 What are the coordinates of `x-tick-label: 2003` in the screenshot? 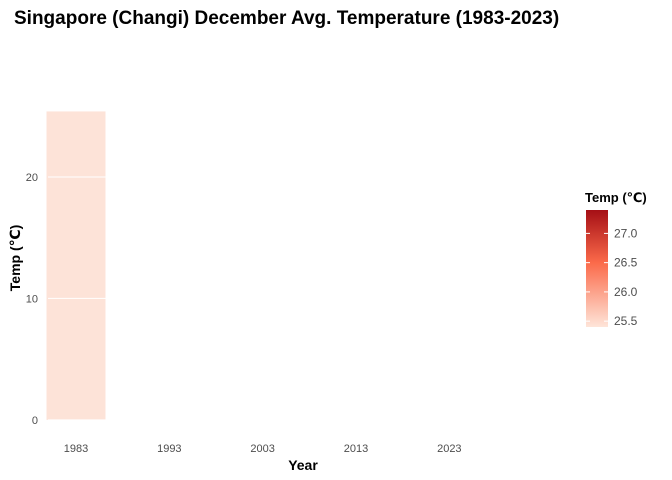 It's located at (262, 449).